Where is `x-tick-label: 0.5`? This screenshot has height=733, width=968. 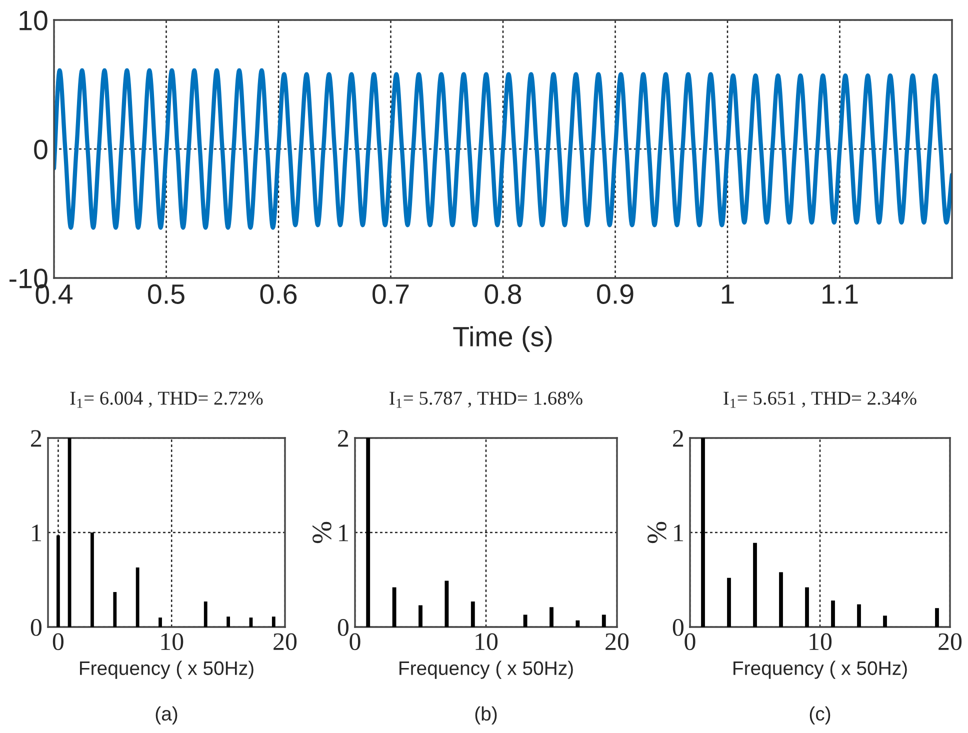
x-tick-label: 0.5 is located at coordinates (166, 294).